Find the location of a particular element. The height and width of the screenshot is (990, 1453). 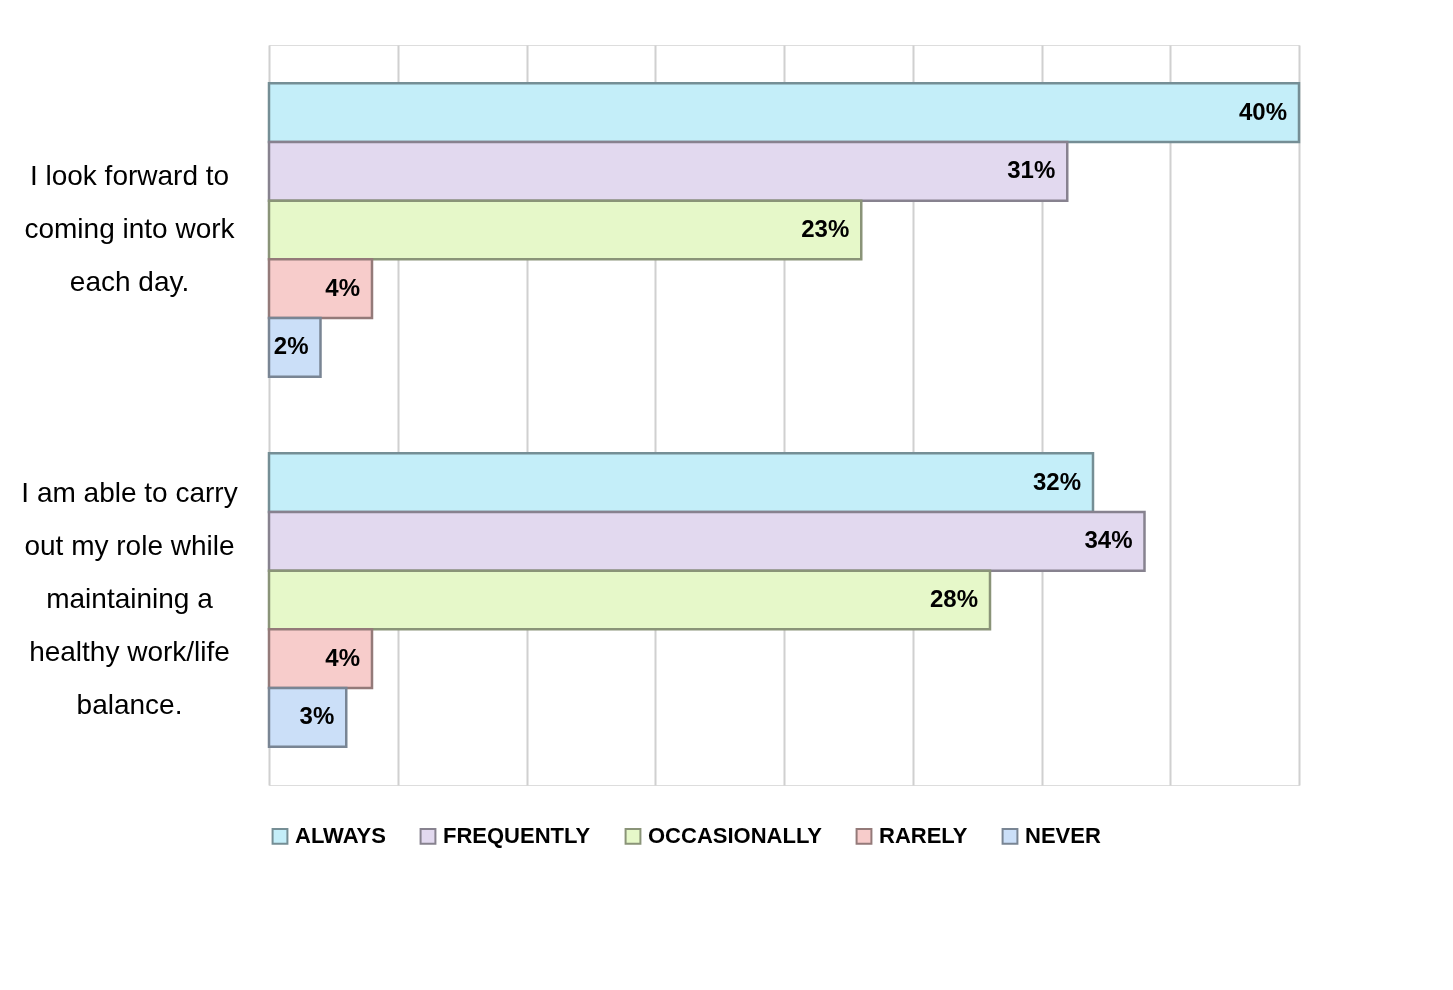

data-label: 31% is located at coordinates (1031, 170).